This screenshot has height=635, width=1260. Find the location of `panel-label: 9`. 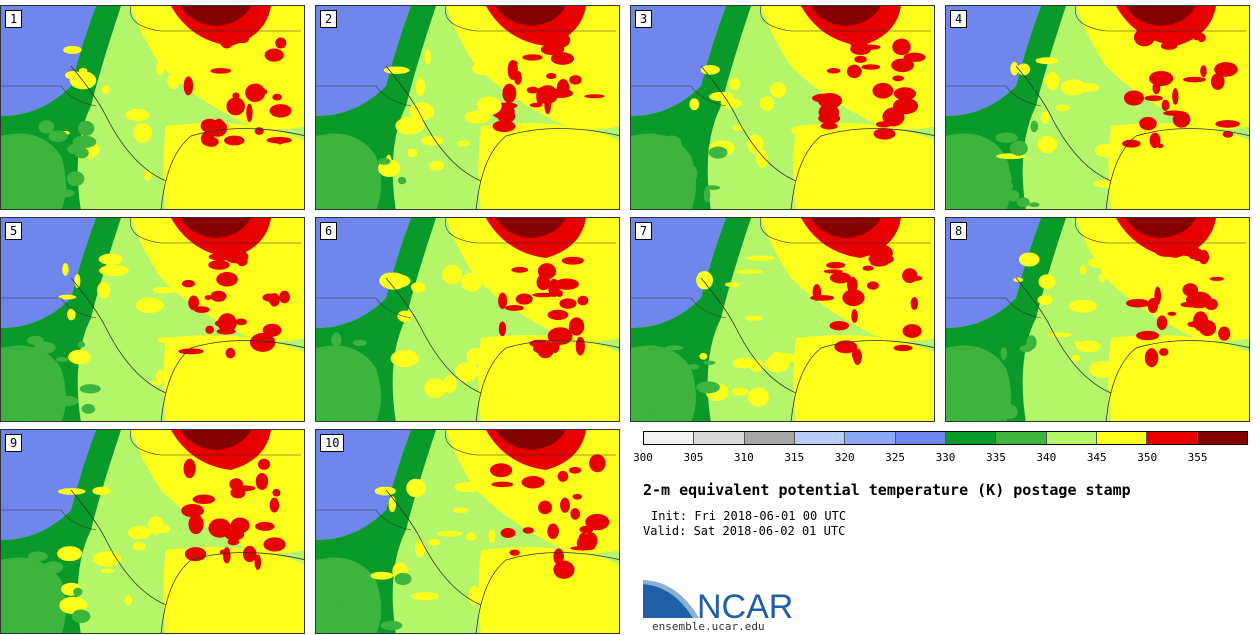

panel-label: 9 is located at coordinates (14, 443).